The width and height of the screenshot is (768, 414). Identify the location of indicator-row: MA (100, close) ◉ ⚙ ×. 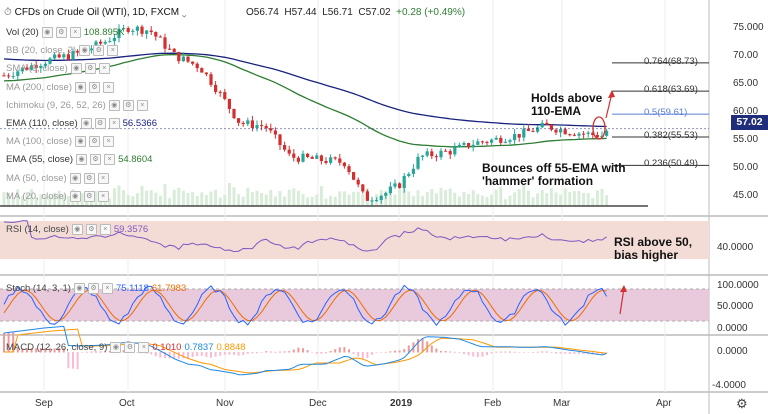
(61, 142).